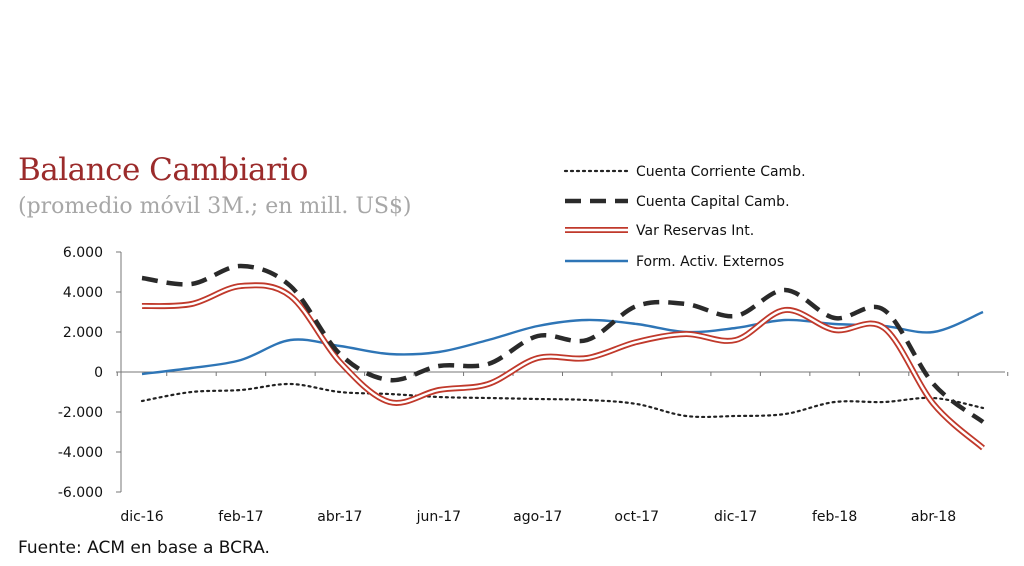 The image size is (1024, 566). Describe the element at coordinates (339, 517) in the screenshot. I see `x-tick-label: abr-17` at that location.